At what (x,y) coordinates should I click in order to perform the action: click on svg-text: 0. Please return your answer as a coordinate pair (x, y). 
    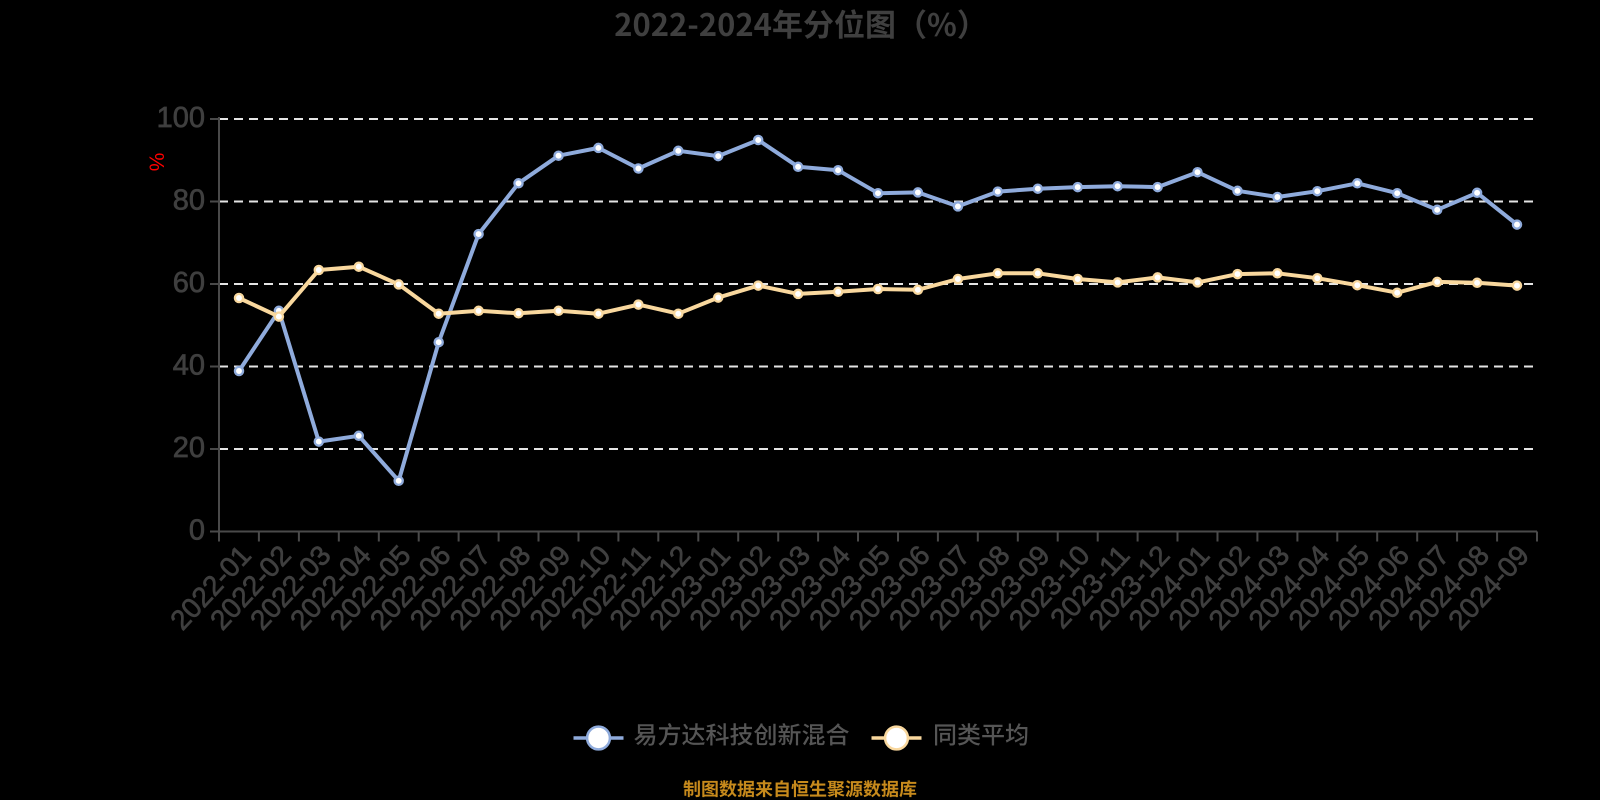
    Looking at the image, I should click on (197, 531).